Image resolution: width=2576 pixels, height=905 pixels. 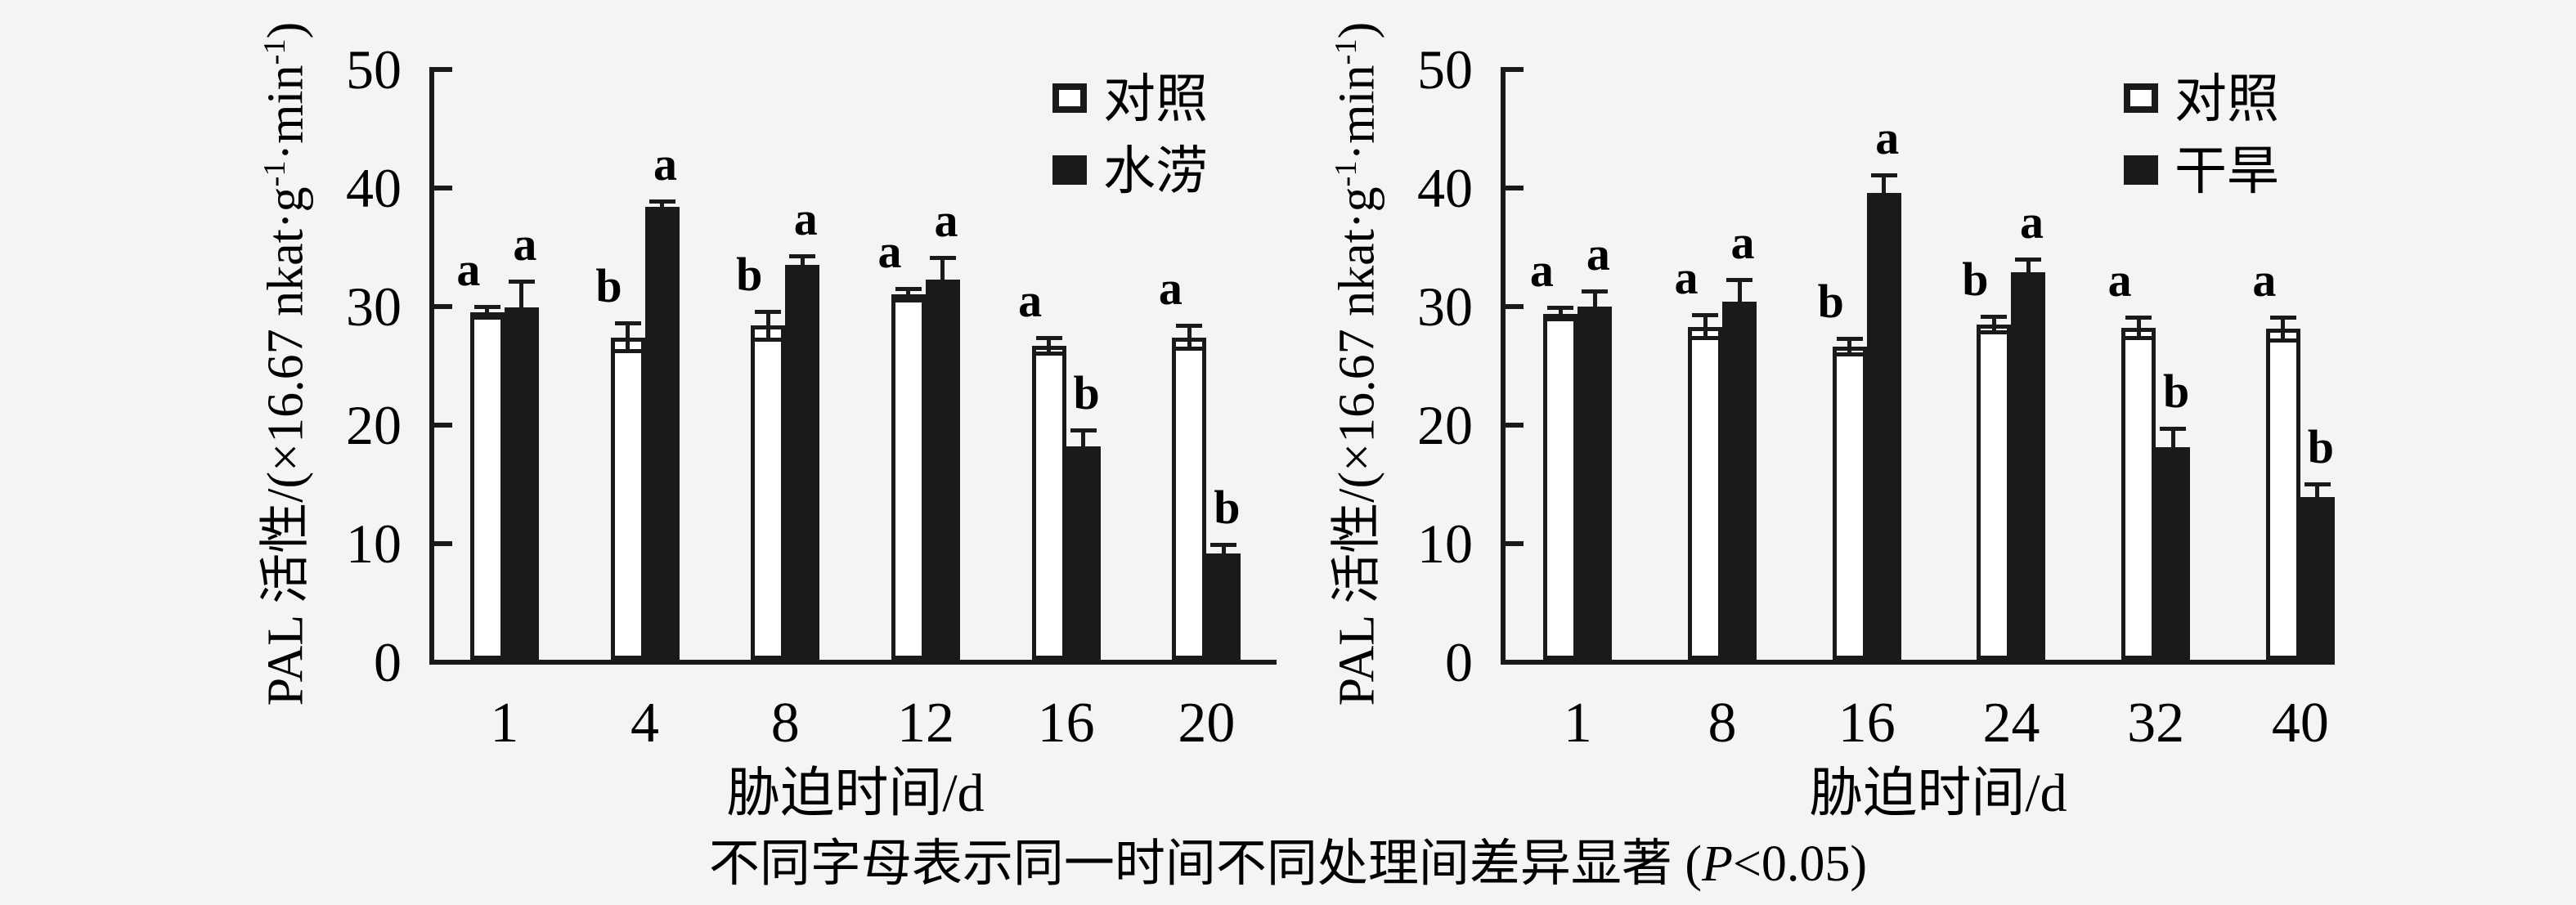 What do you see at coordinates (889, 252) in the screenshot?
I see `sig-letter-control-day12: a` at bounding box center [889, 252].